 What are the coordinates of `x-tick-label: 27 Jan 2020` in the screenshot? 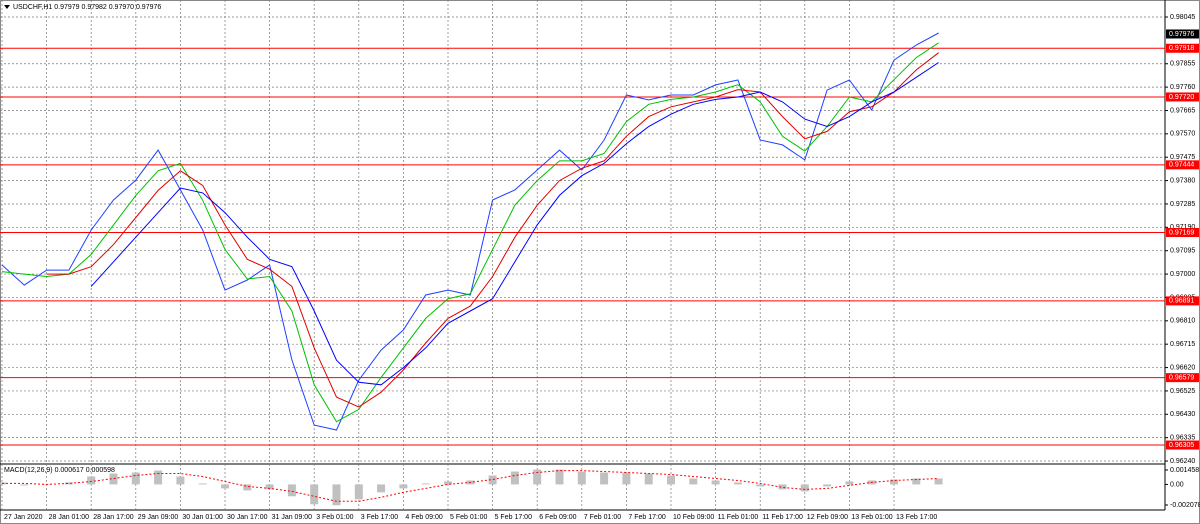 It's located at (23, 517).